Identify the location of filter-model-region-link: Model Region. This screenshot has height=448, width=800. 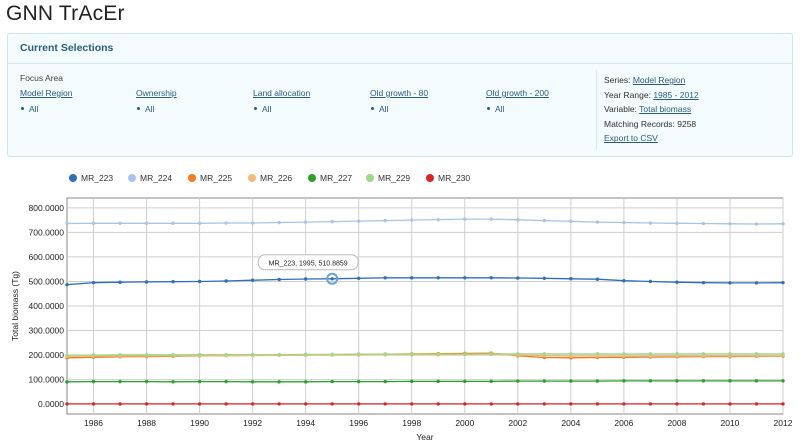
(46, 93).